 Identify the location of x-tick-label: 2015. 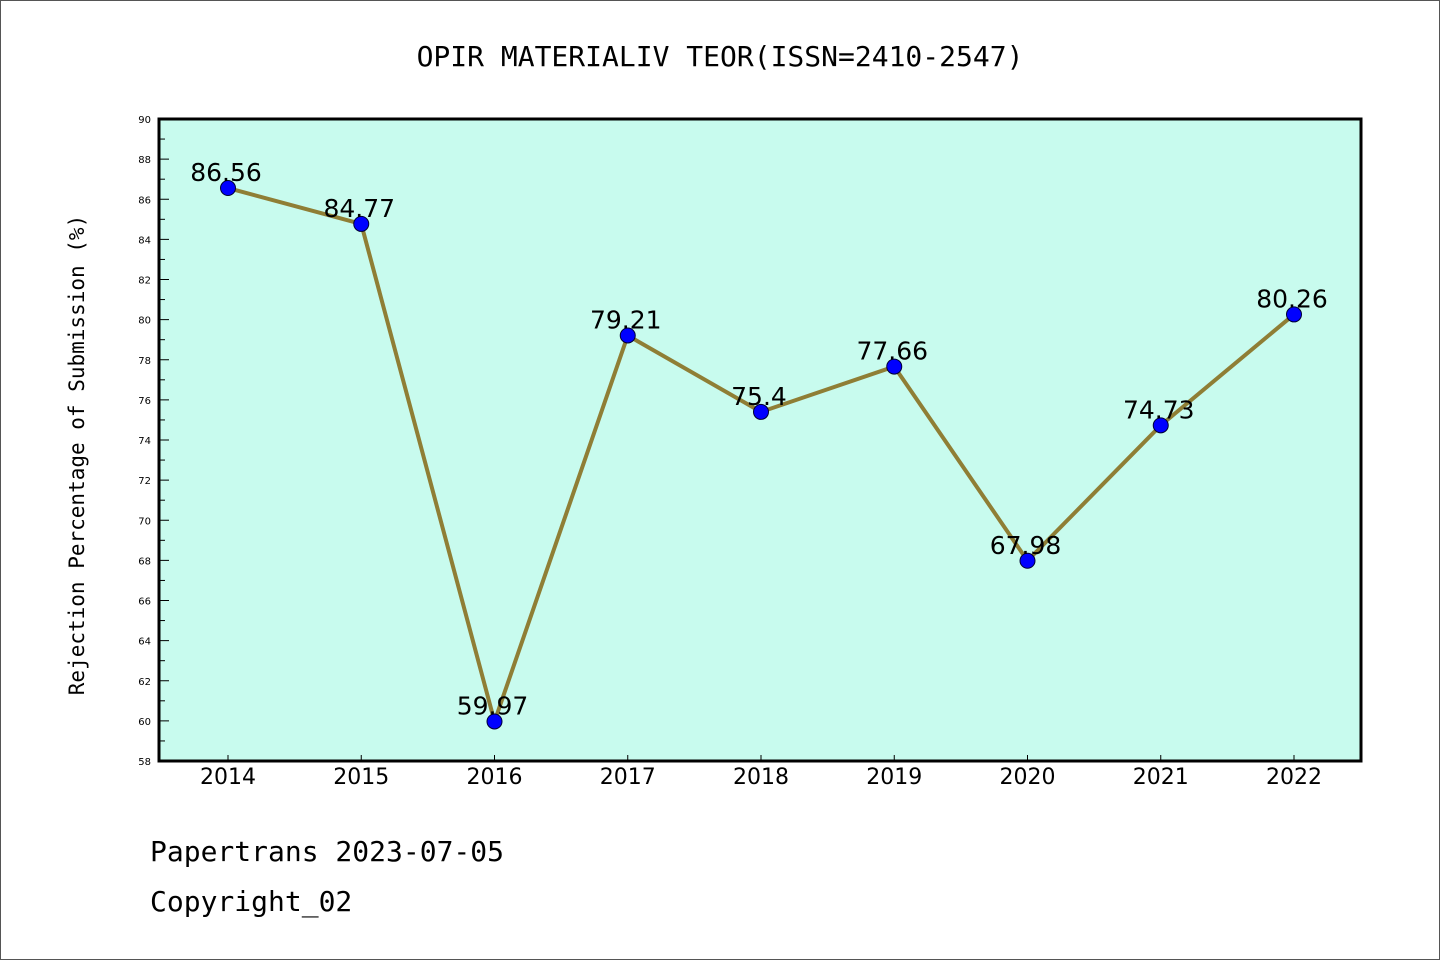
(361, 777).